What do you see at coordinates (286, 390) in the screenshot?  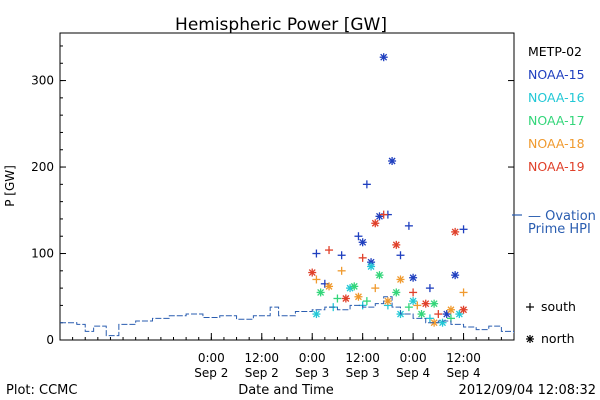 I see `x-axis-label: Date and Time` at bounding box center [286, 390].